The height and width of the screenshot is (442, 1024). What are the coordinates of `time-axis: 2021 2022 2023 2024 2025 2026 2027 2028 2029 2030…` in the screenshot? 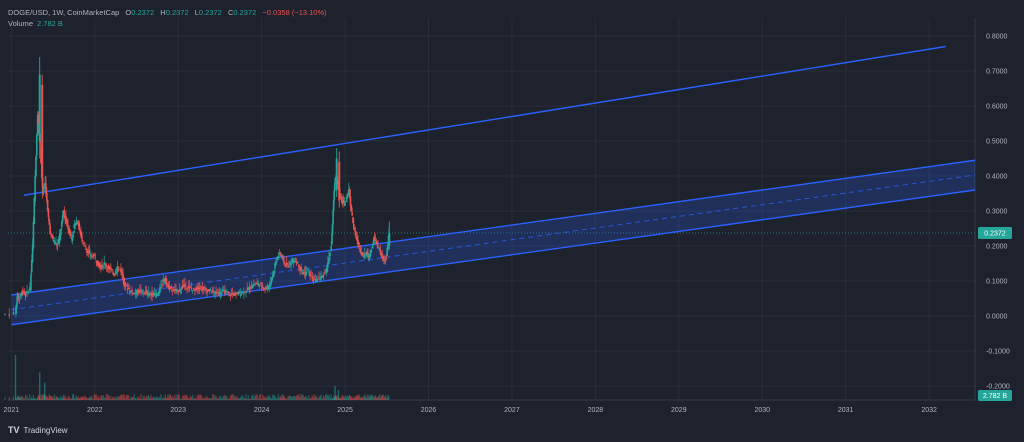 It's located at (470, 410).